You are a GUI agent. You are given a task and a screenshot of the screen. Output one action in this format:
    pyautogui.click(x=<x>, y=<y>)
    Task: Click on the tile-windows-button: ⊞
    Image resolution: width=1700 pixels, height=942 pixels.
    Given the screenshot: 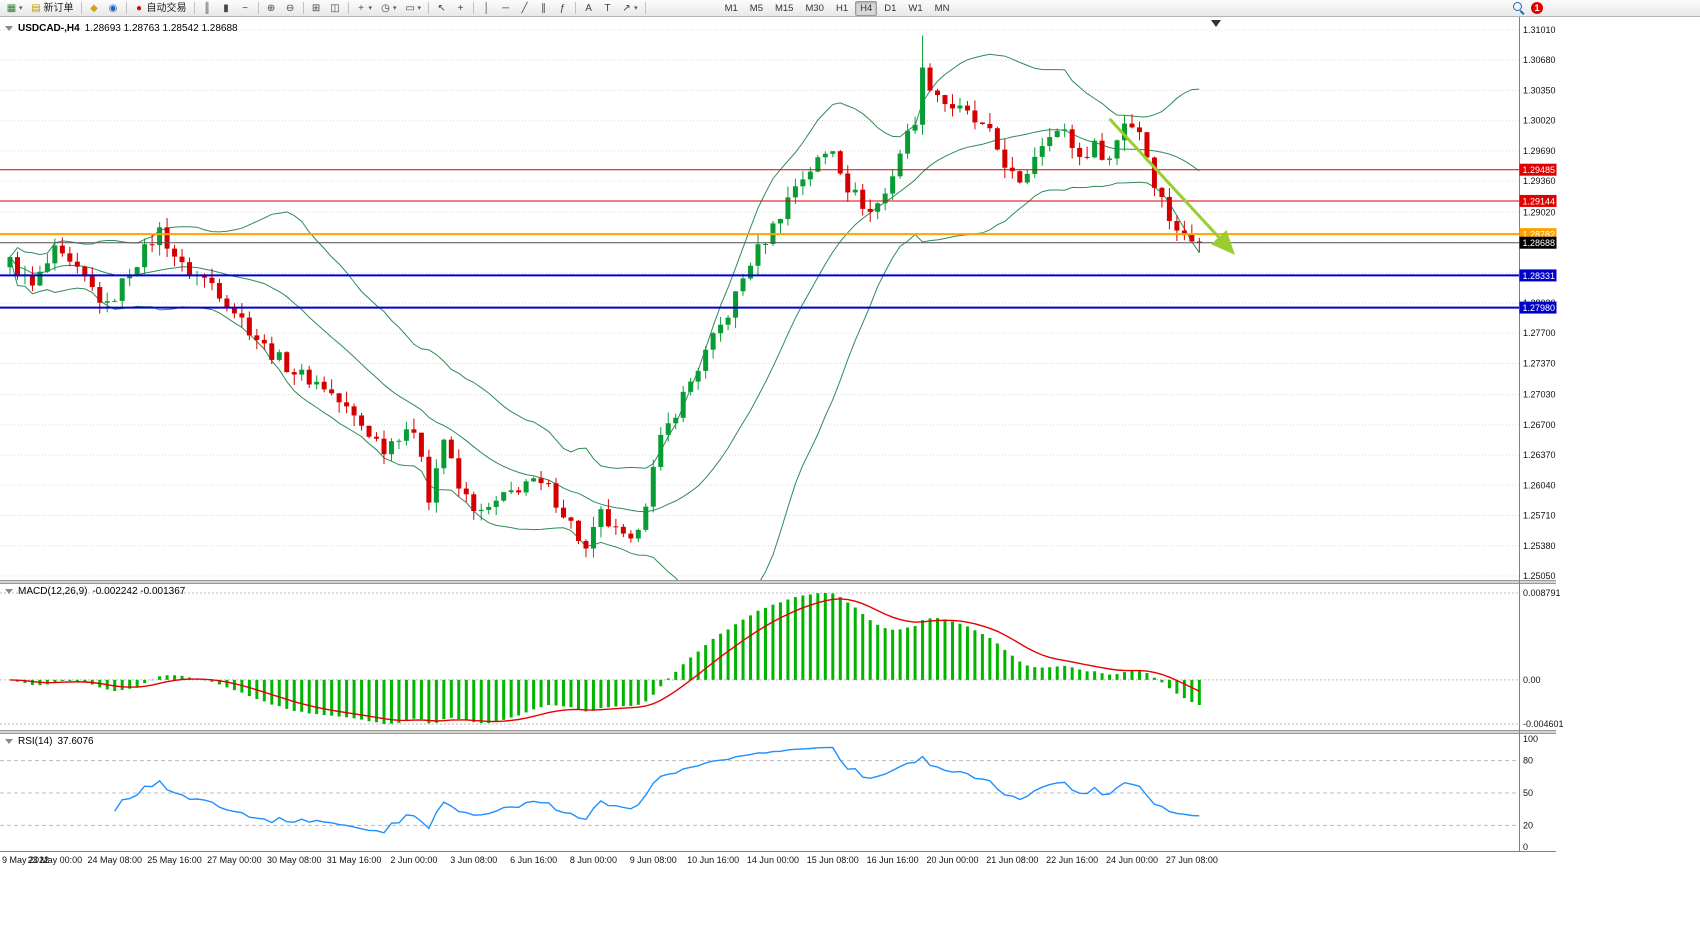 What is the action you would take?
    pyautogui.click(x=316, y=8)
    